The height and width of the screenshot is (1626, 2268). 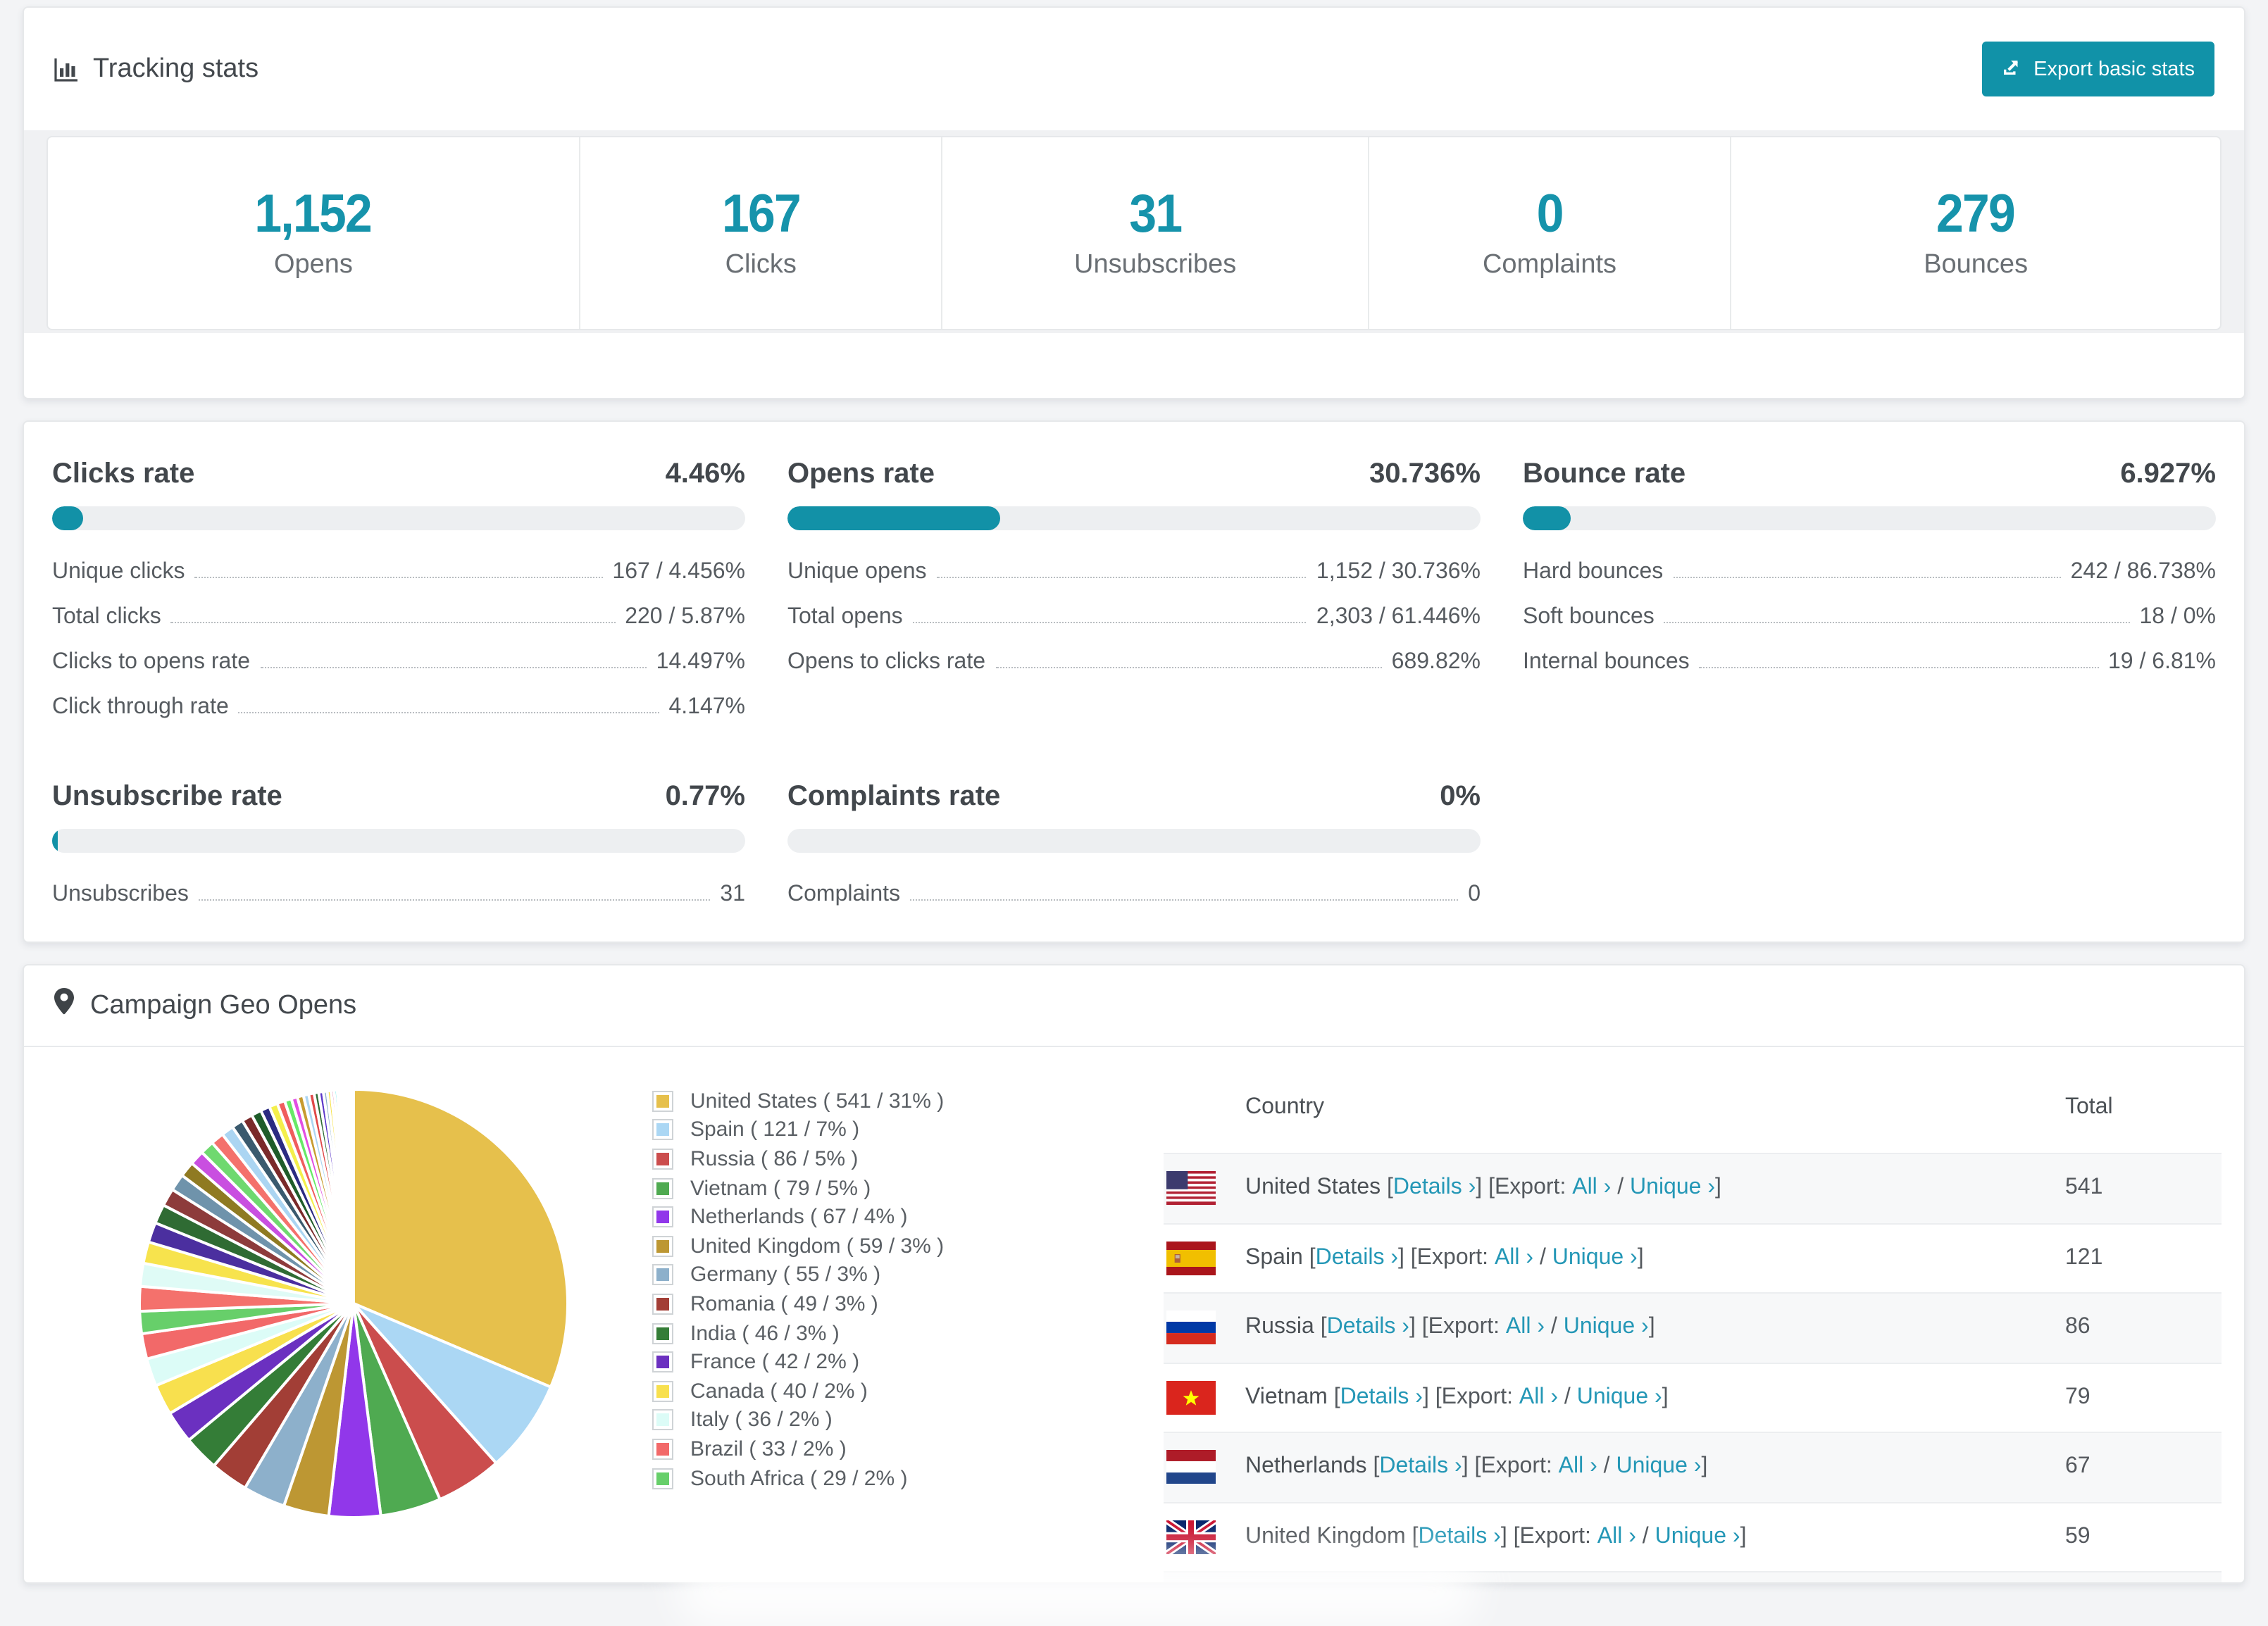 What do you see at coordinates (733, 894) in the screenshot?
I see `rate-row-value: 31` at bounding box center [733, 894].